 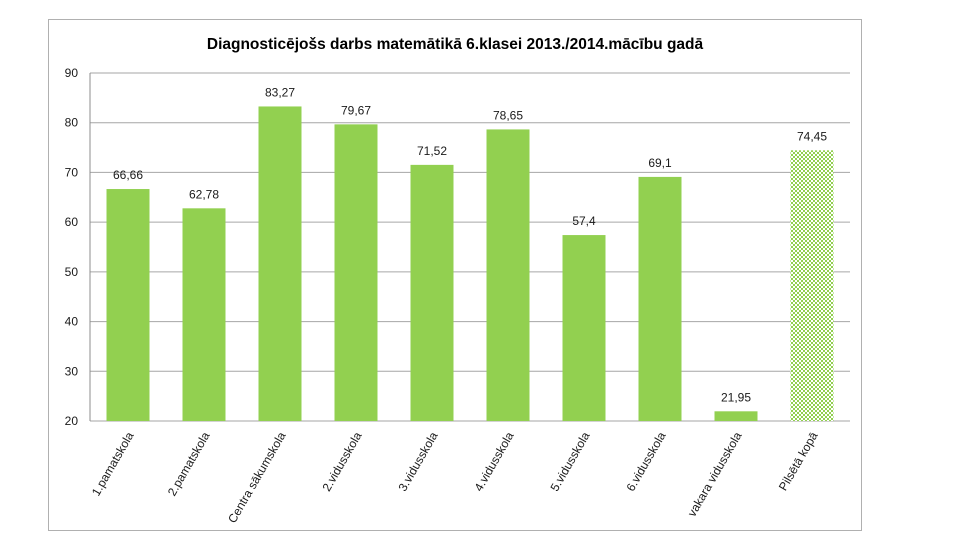 What do you see at coordinates (569, 461) in the screenshot?
I see `x-category-label: 5.vidusskola` at bounding box center [569, 461].